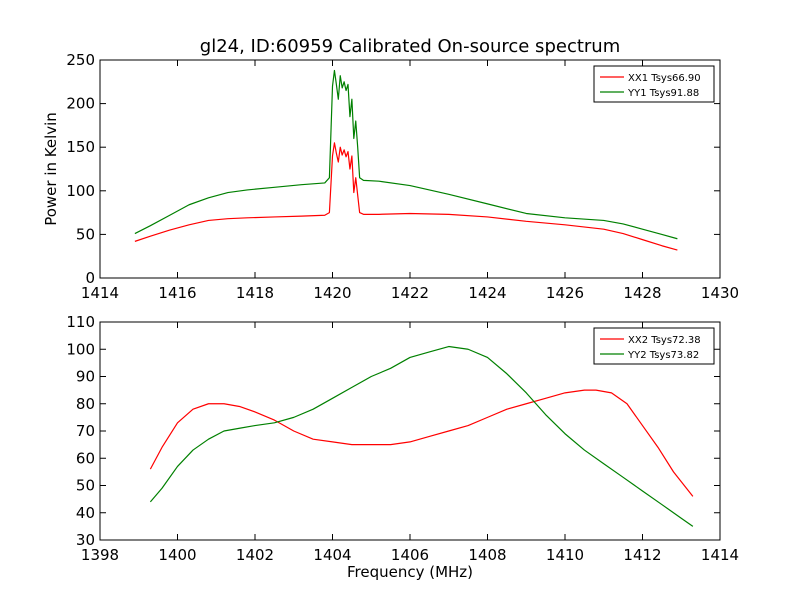 Image resolution: width=800 pixels, height=600 pixels. What do you see at coordinates (642, 293) in the screenshot?
I see `x-tick-label: 1428` at bounding box center [642, 293].